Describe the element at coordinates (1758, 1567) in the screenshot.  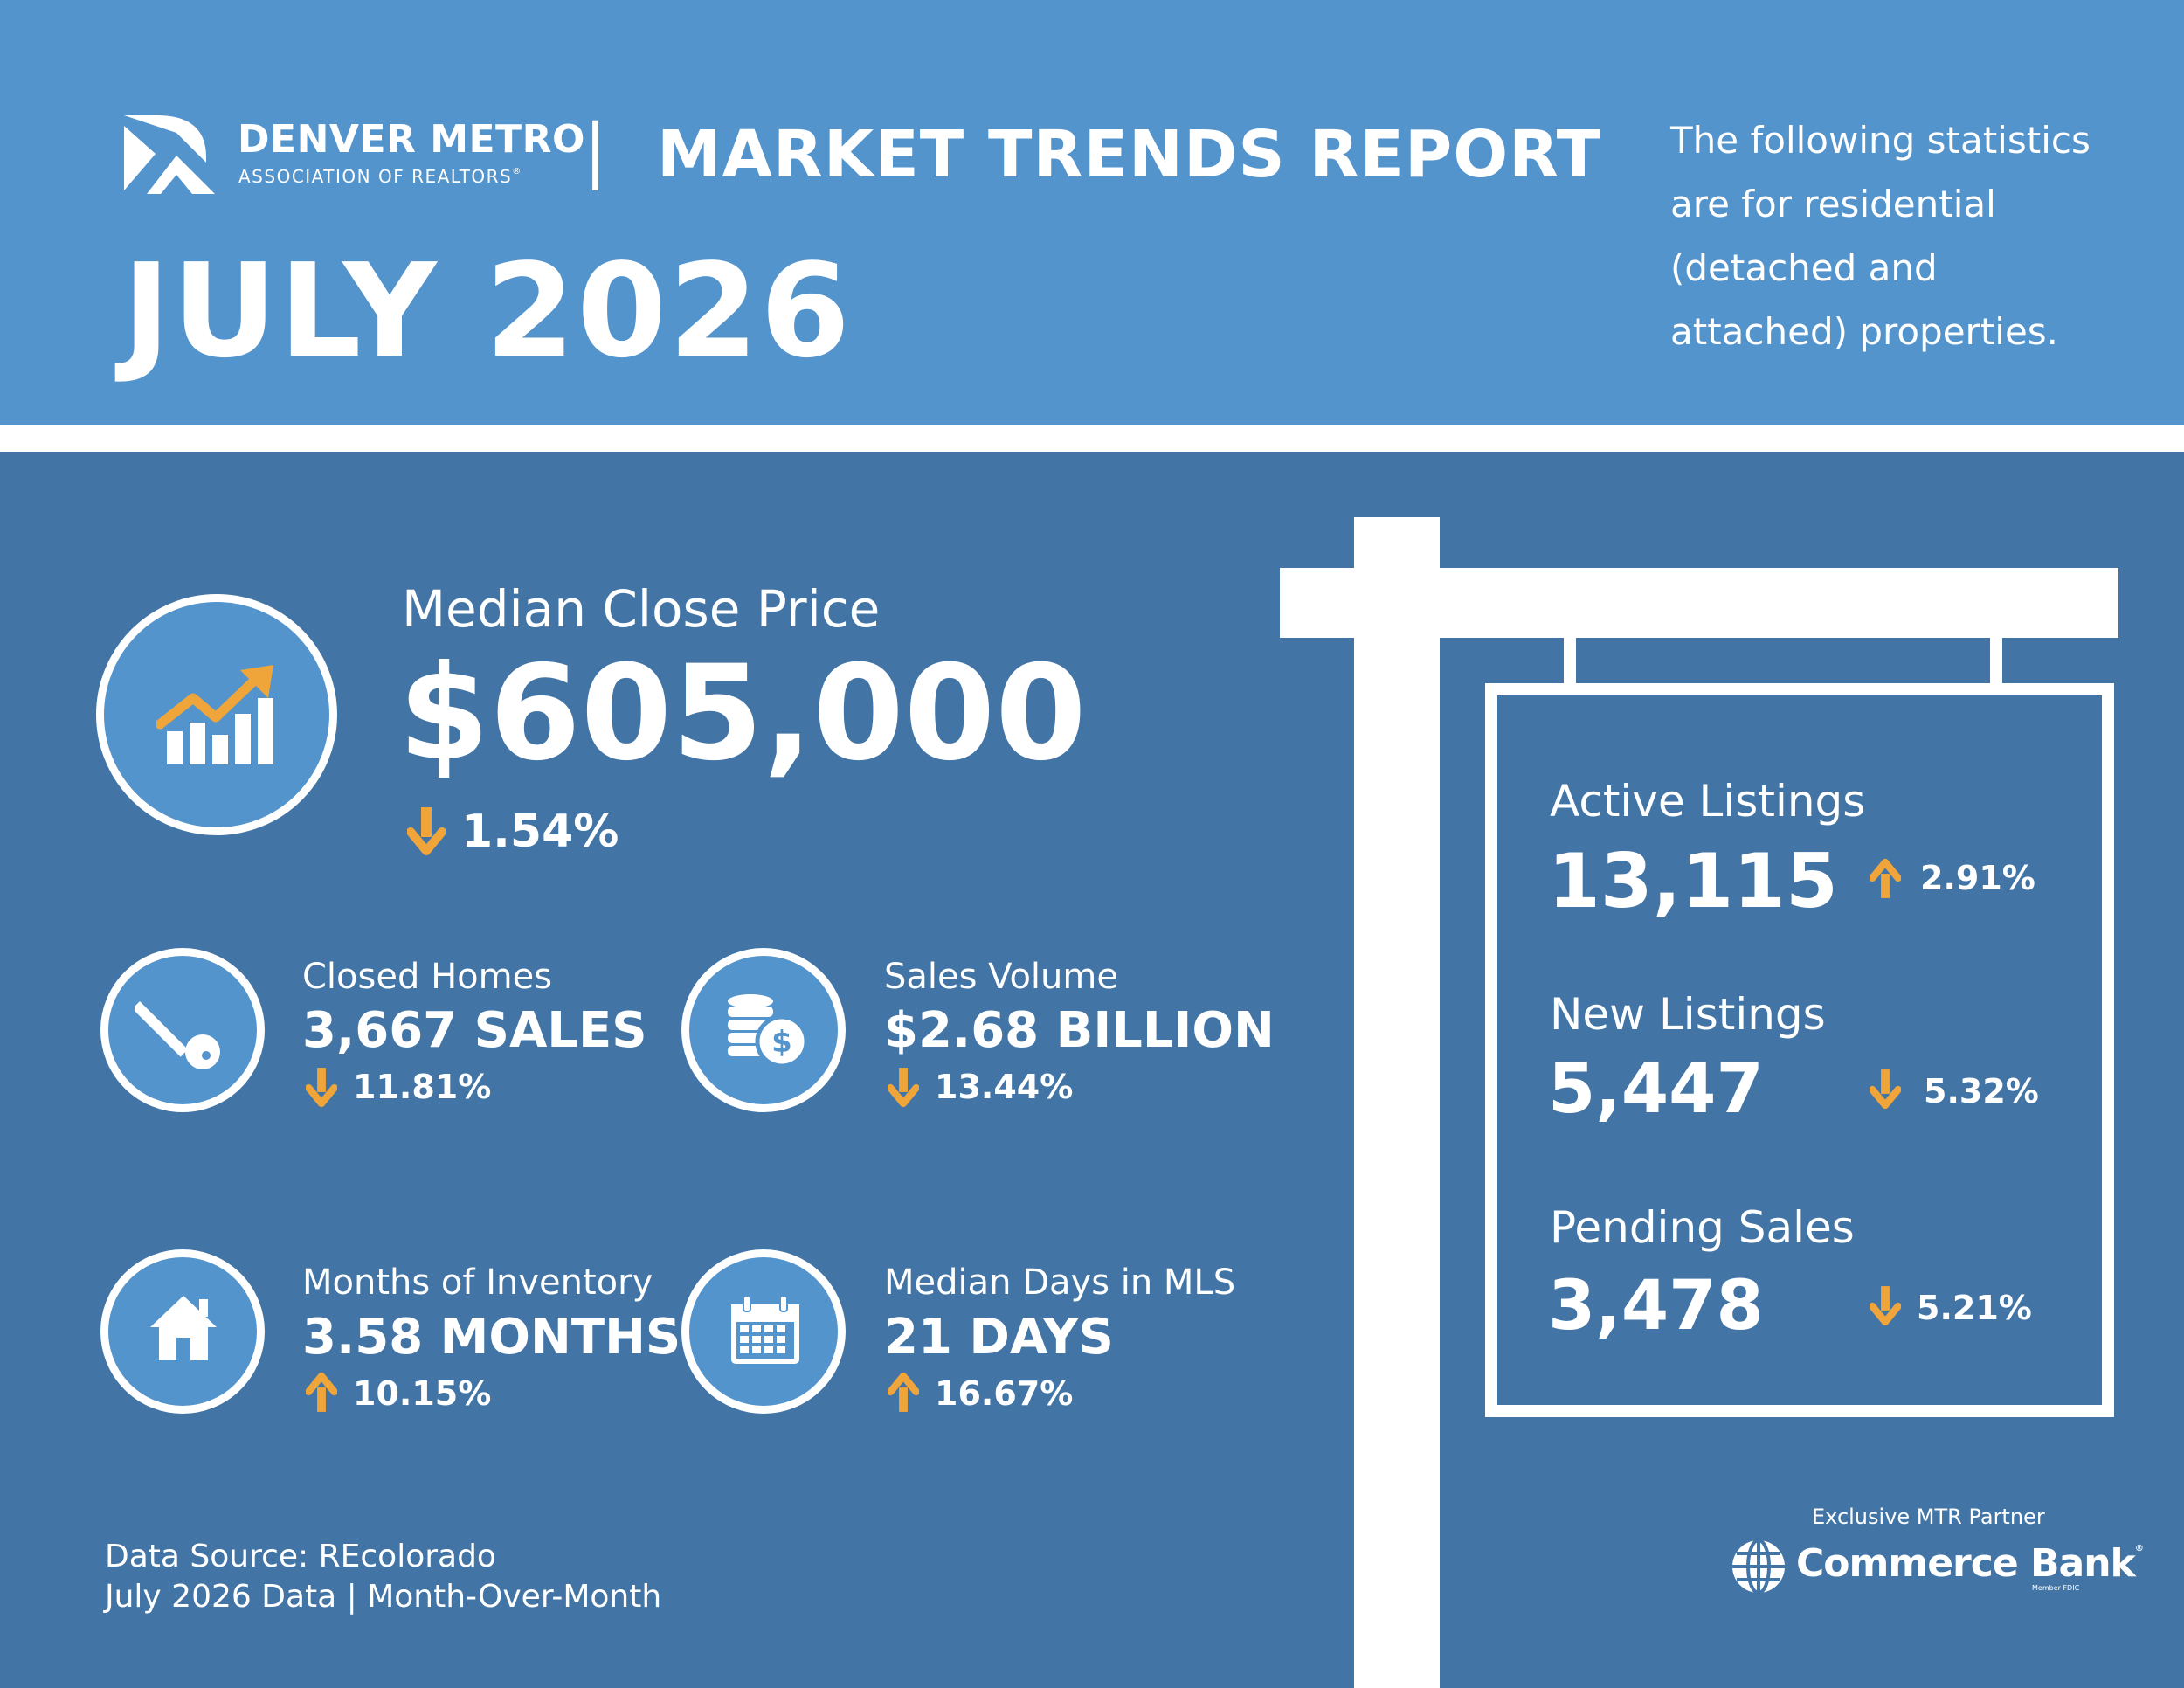
I see `globe-icon` at that location.